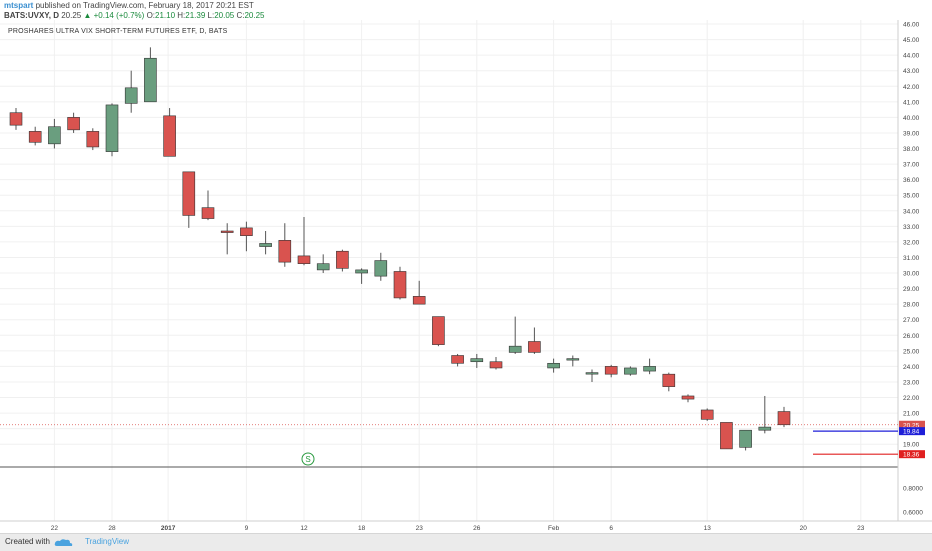 Image resolution: width=932 pixels, height=551 pixels. What do you see at coordinates (911, 102) in the screenshot?
I see `price-tick-label: 41.00` at bounding box center [911, 102].